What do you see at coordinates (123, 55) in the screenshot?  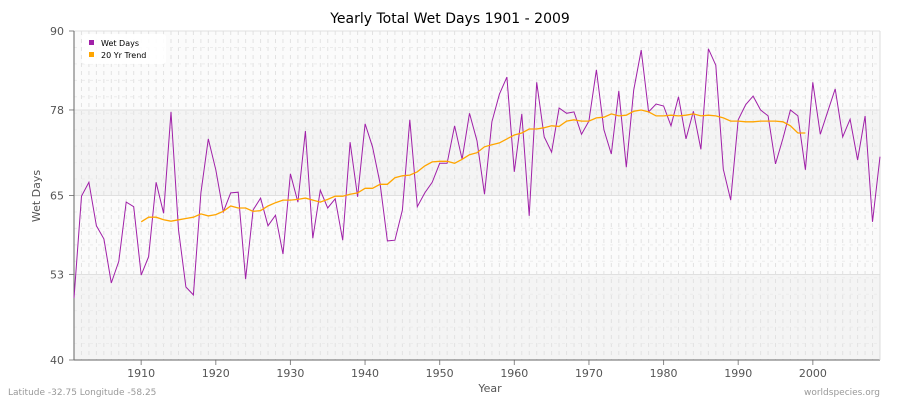 I see `legend-label-trend: 20 Yr Trend` at bounding box center [123, 55].